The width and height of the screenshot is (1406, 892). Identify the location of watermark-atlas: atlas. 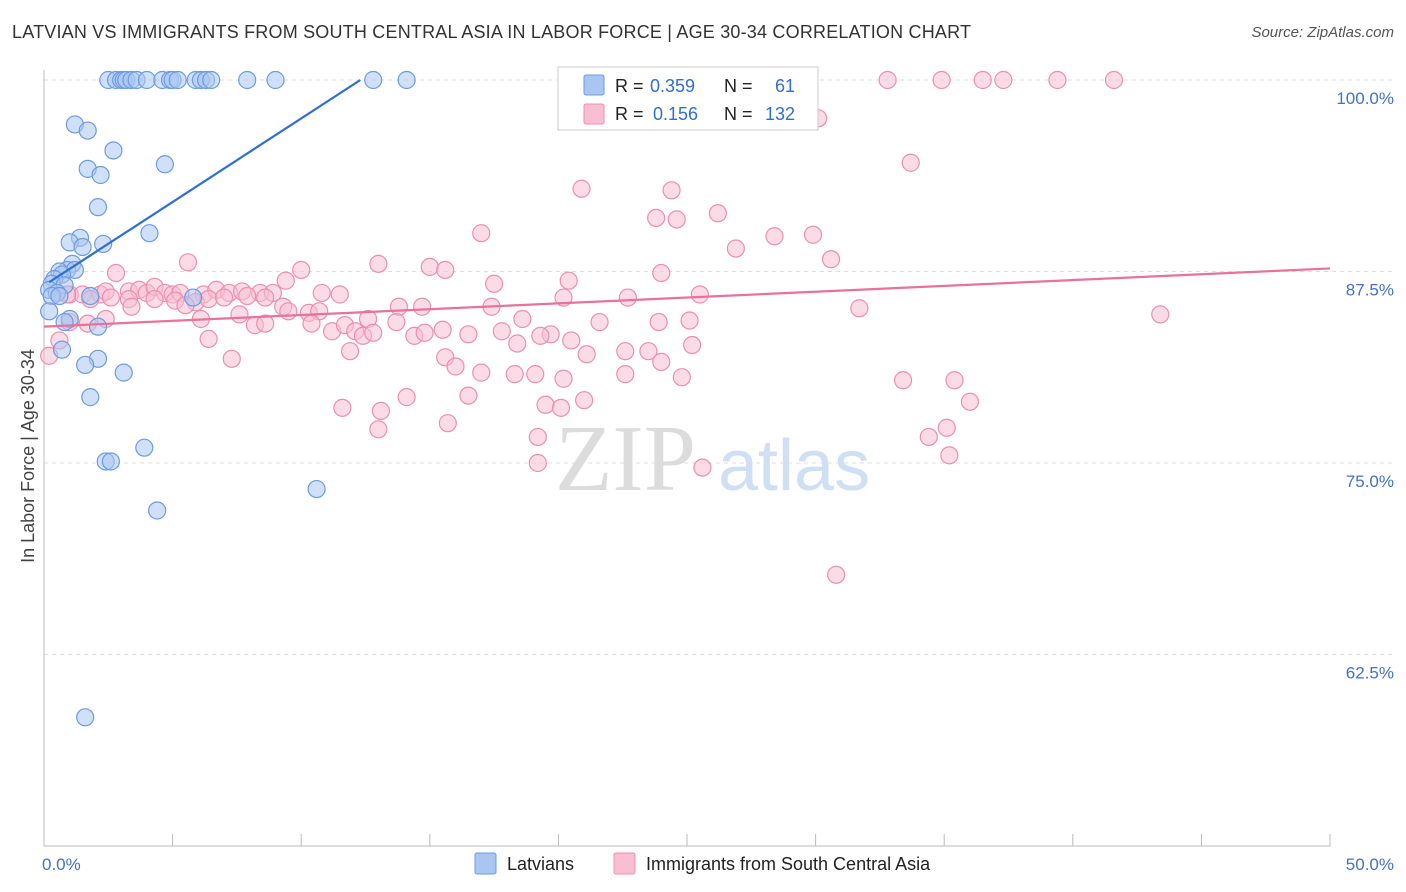
(794, 466).